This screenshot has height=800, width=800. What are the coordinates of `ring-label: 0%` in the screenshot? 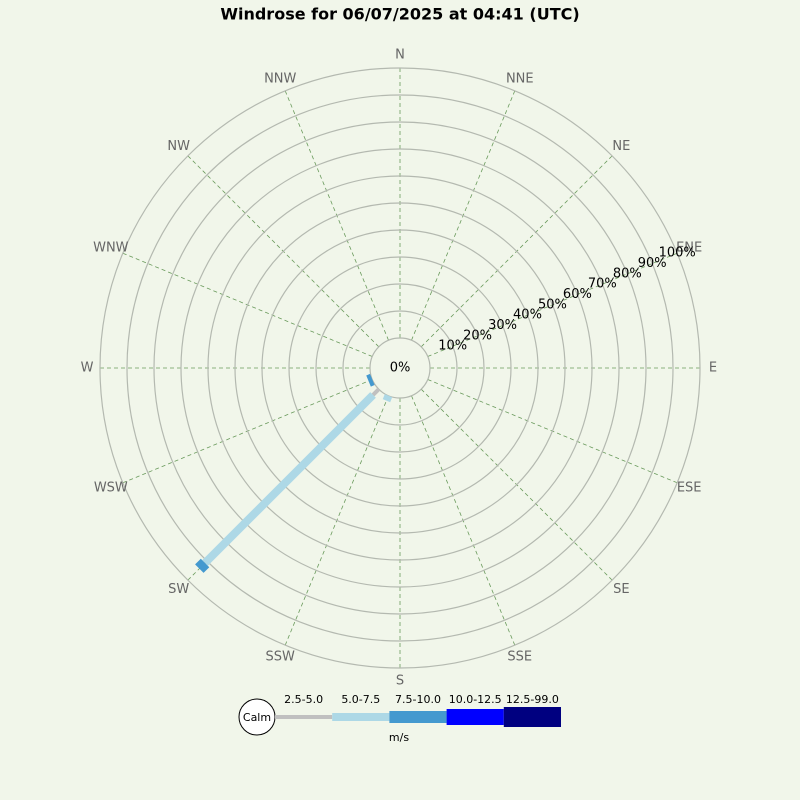 It's located at (400, 368).